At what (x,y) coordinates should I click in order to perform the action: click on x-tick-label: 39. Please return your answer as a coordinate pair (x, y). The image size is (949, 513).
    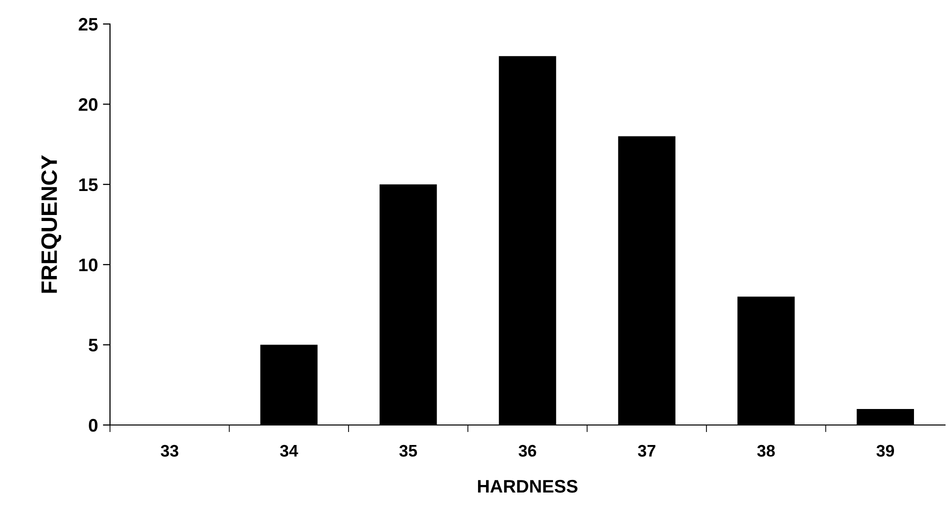
    Looking at the image, I should click on (885, 450).